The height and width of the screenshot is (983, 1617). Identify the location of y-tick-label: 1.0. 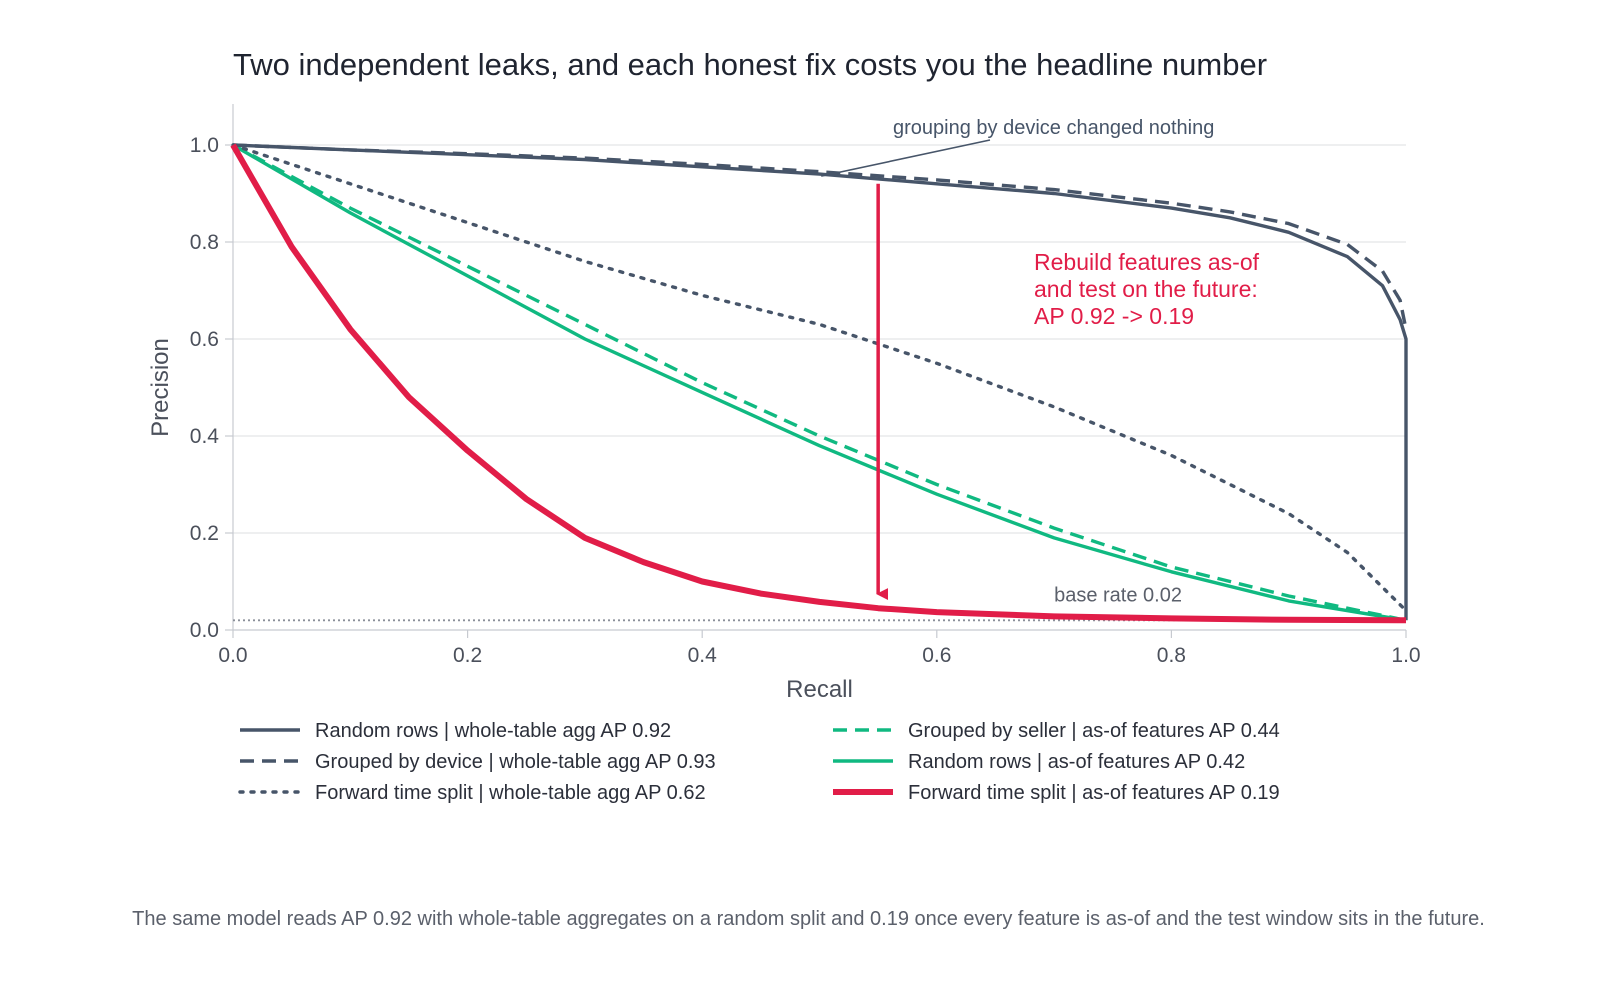
(204, 145).